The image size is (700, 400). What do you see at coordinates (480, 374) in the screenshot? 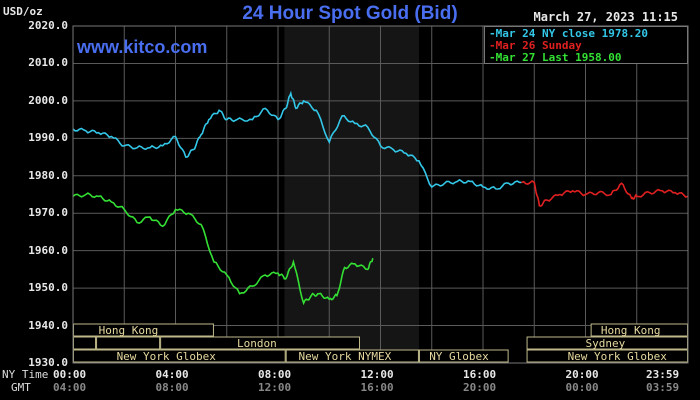
I see `x-tick-ny: 16:00` at bounding box center [480, 374].